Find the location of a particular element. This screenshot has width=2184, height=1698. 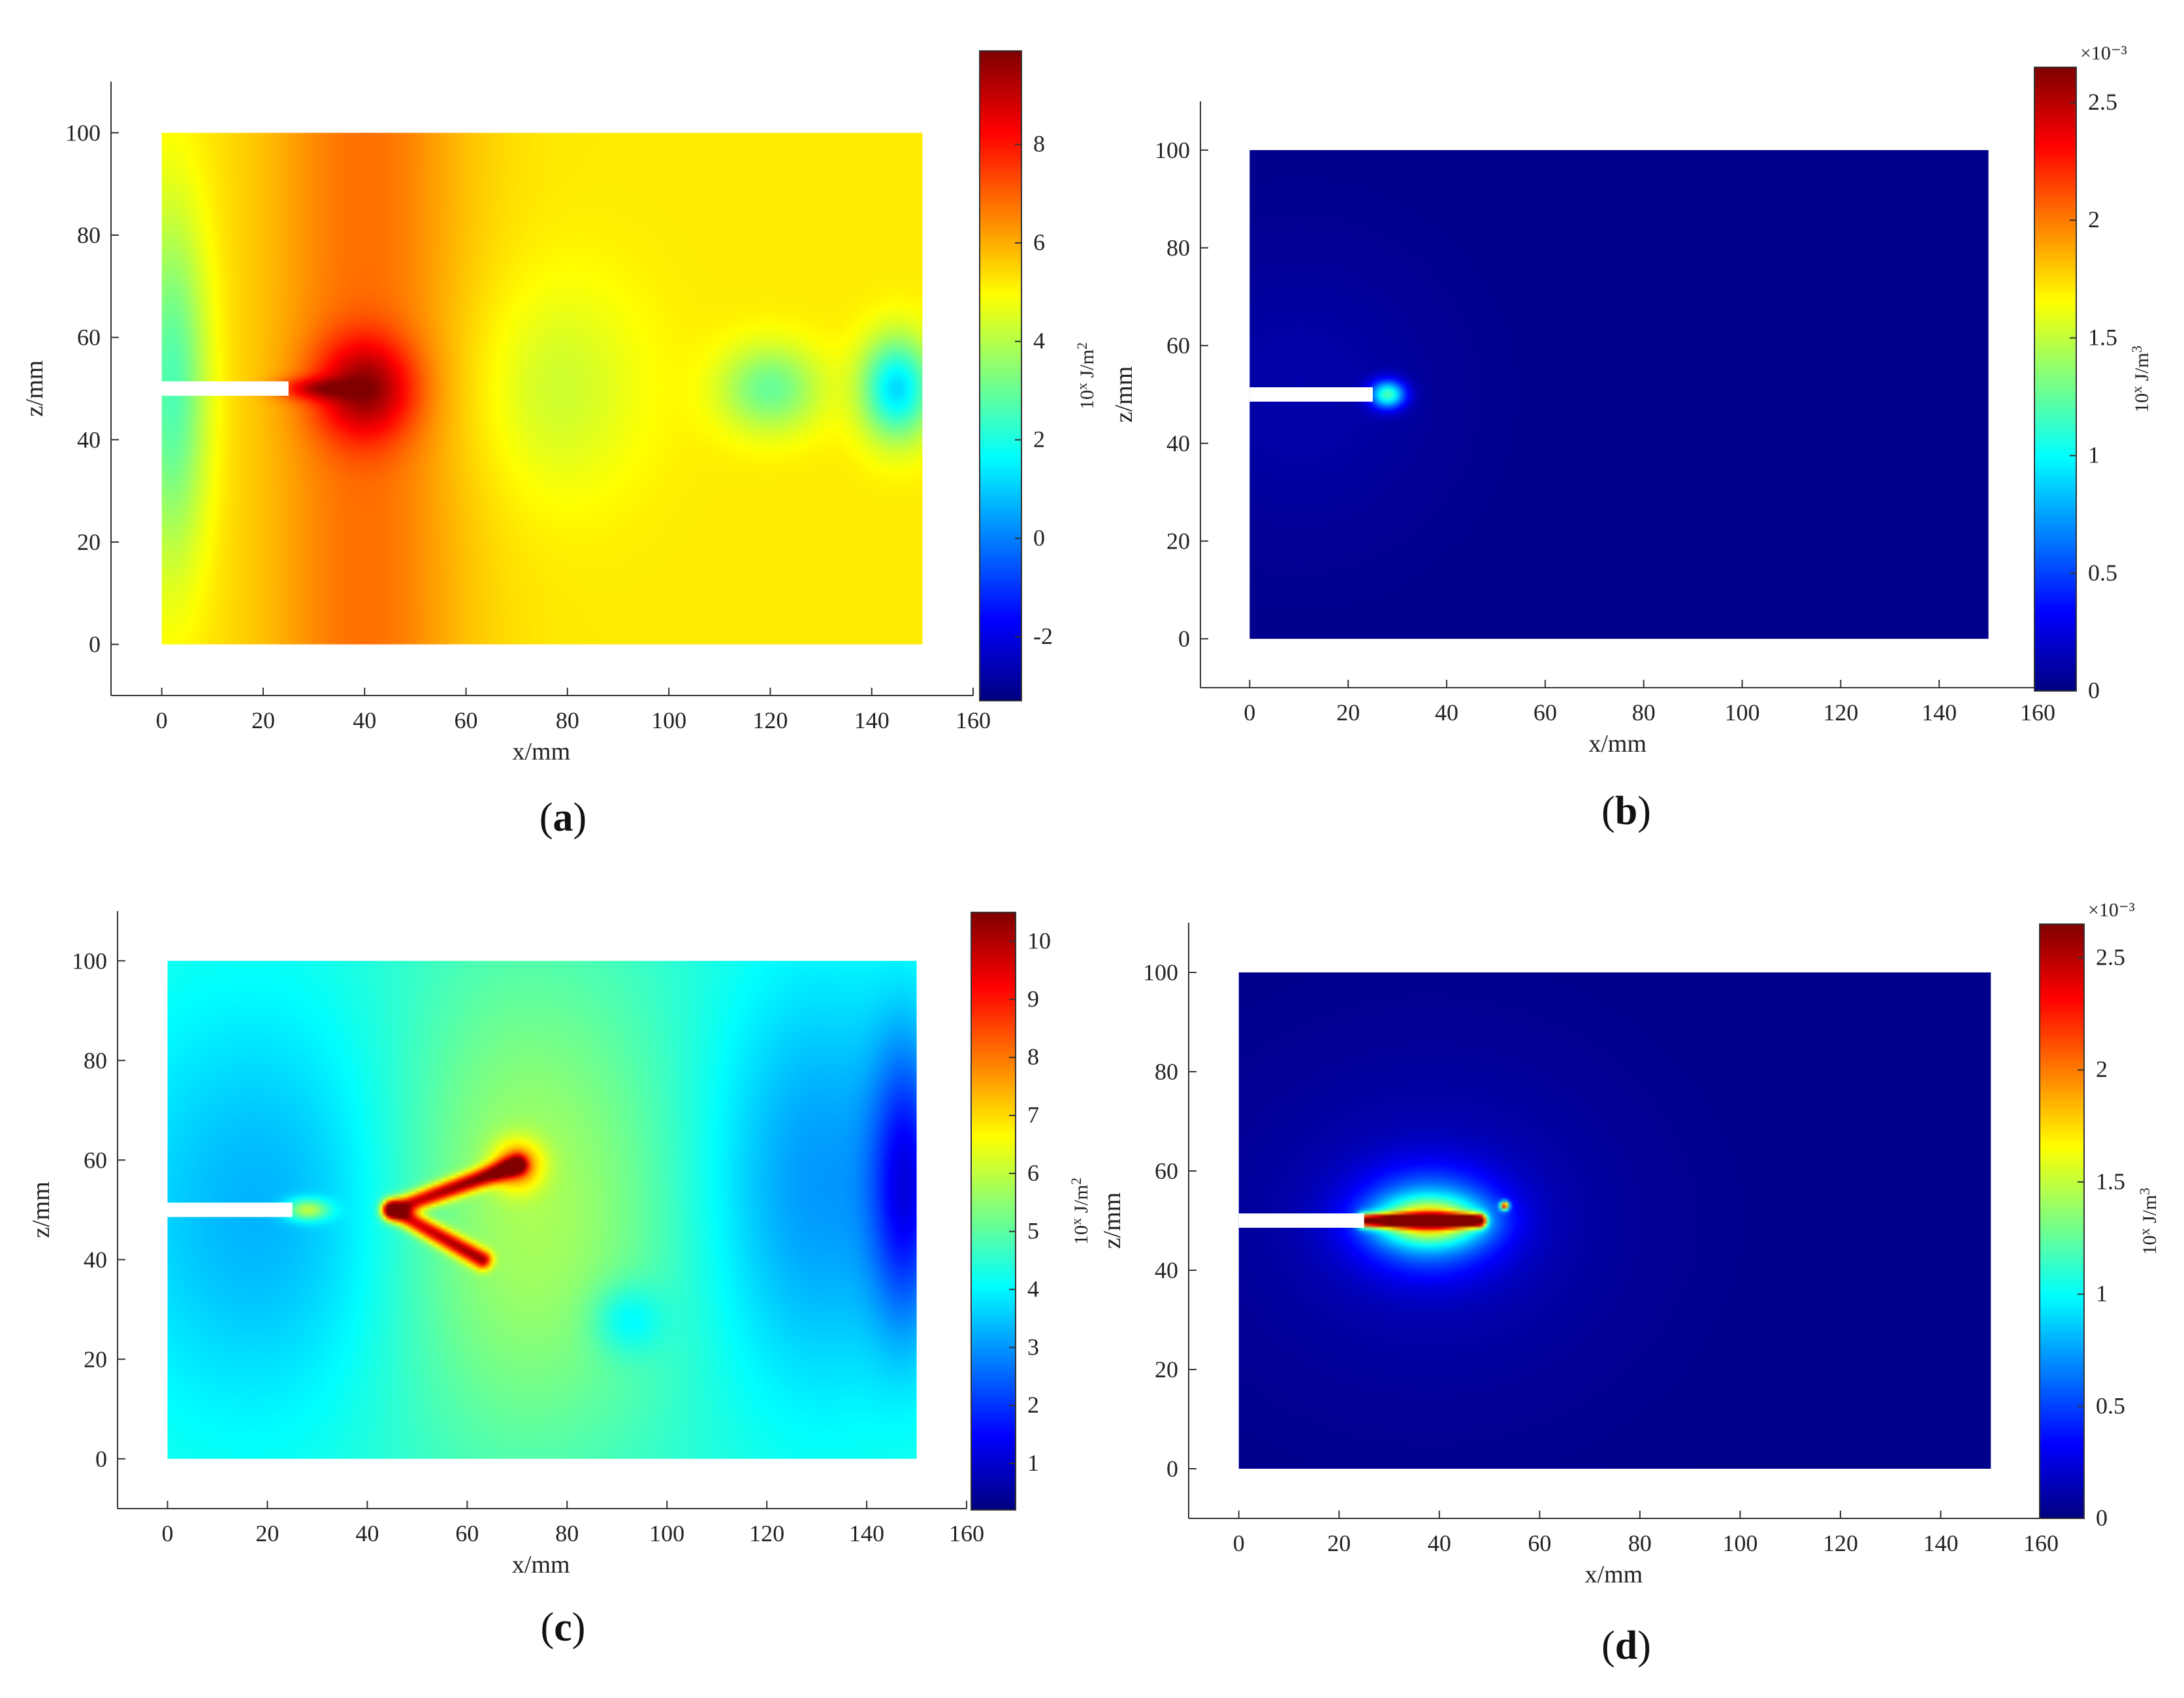

colorbar-tick-label: 5 is located at coordinates (1033, 1231).